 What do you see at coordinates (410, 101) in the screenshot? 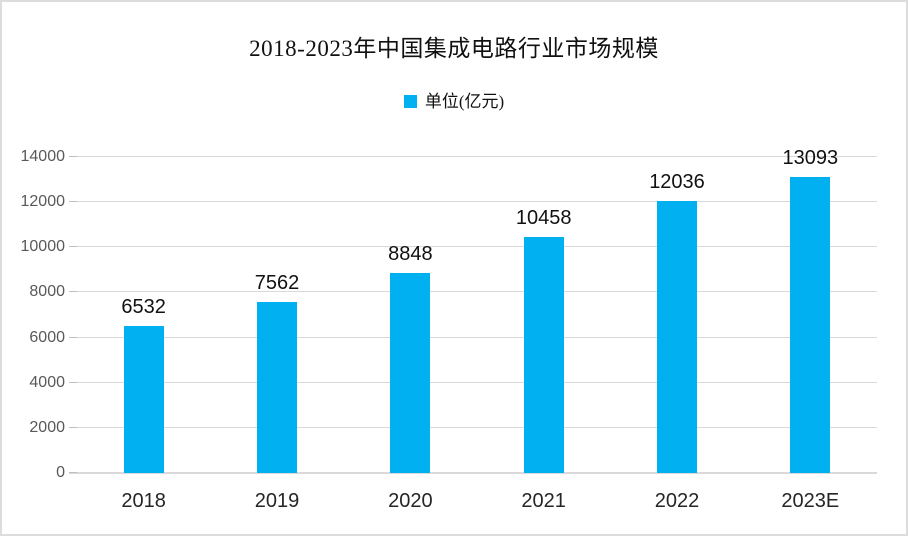
I see `legend-swatch-icon` at bounding box center [410, 101].